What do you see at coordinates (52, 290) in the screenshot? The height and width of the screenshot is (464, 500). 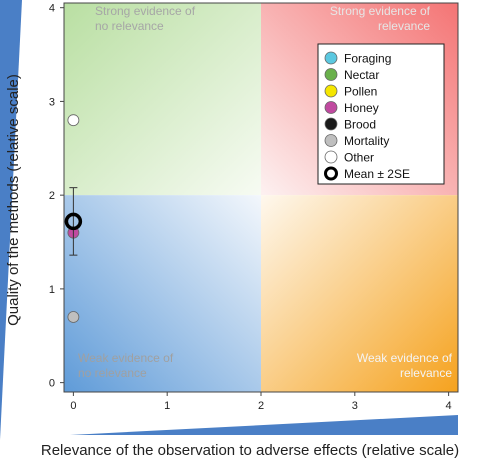 I see `y-tick-label: 1` at bounding box center [52, 290].